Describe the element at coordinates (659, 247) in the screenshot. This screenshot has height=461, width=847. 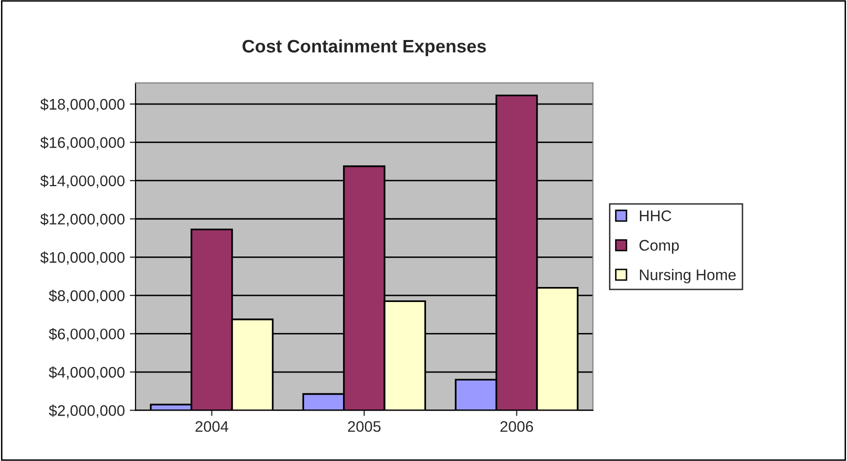
I see `legend-label: Comp` at that location.